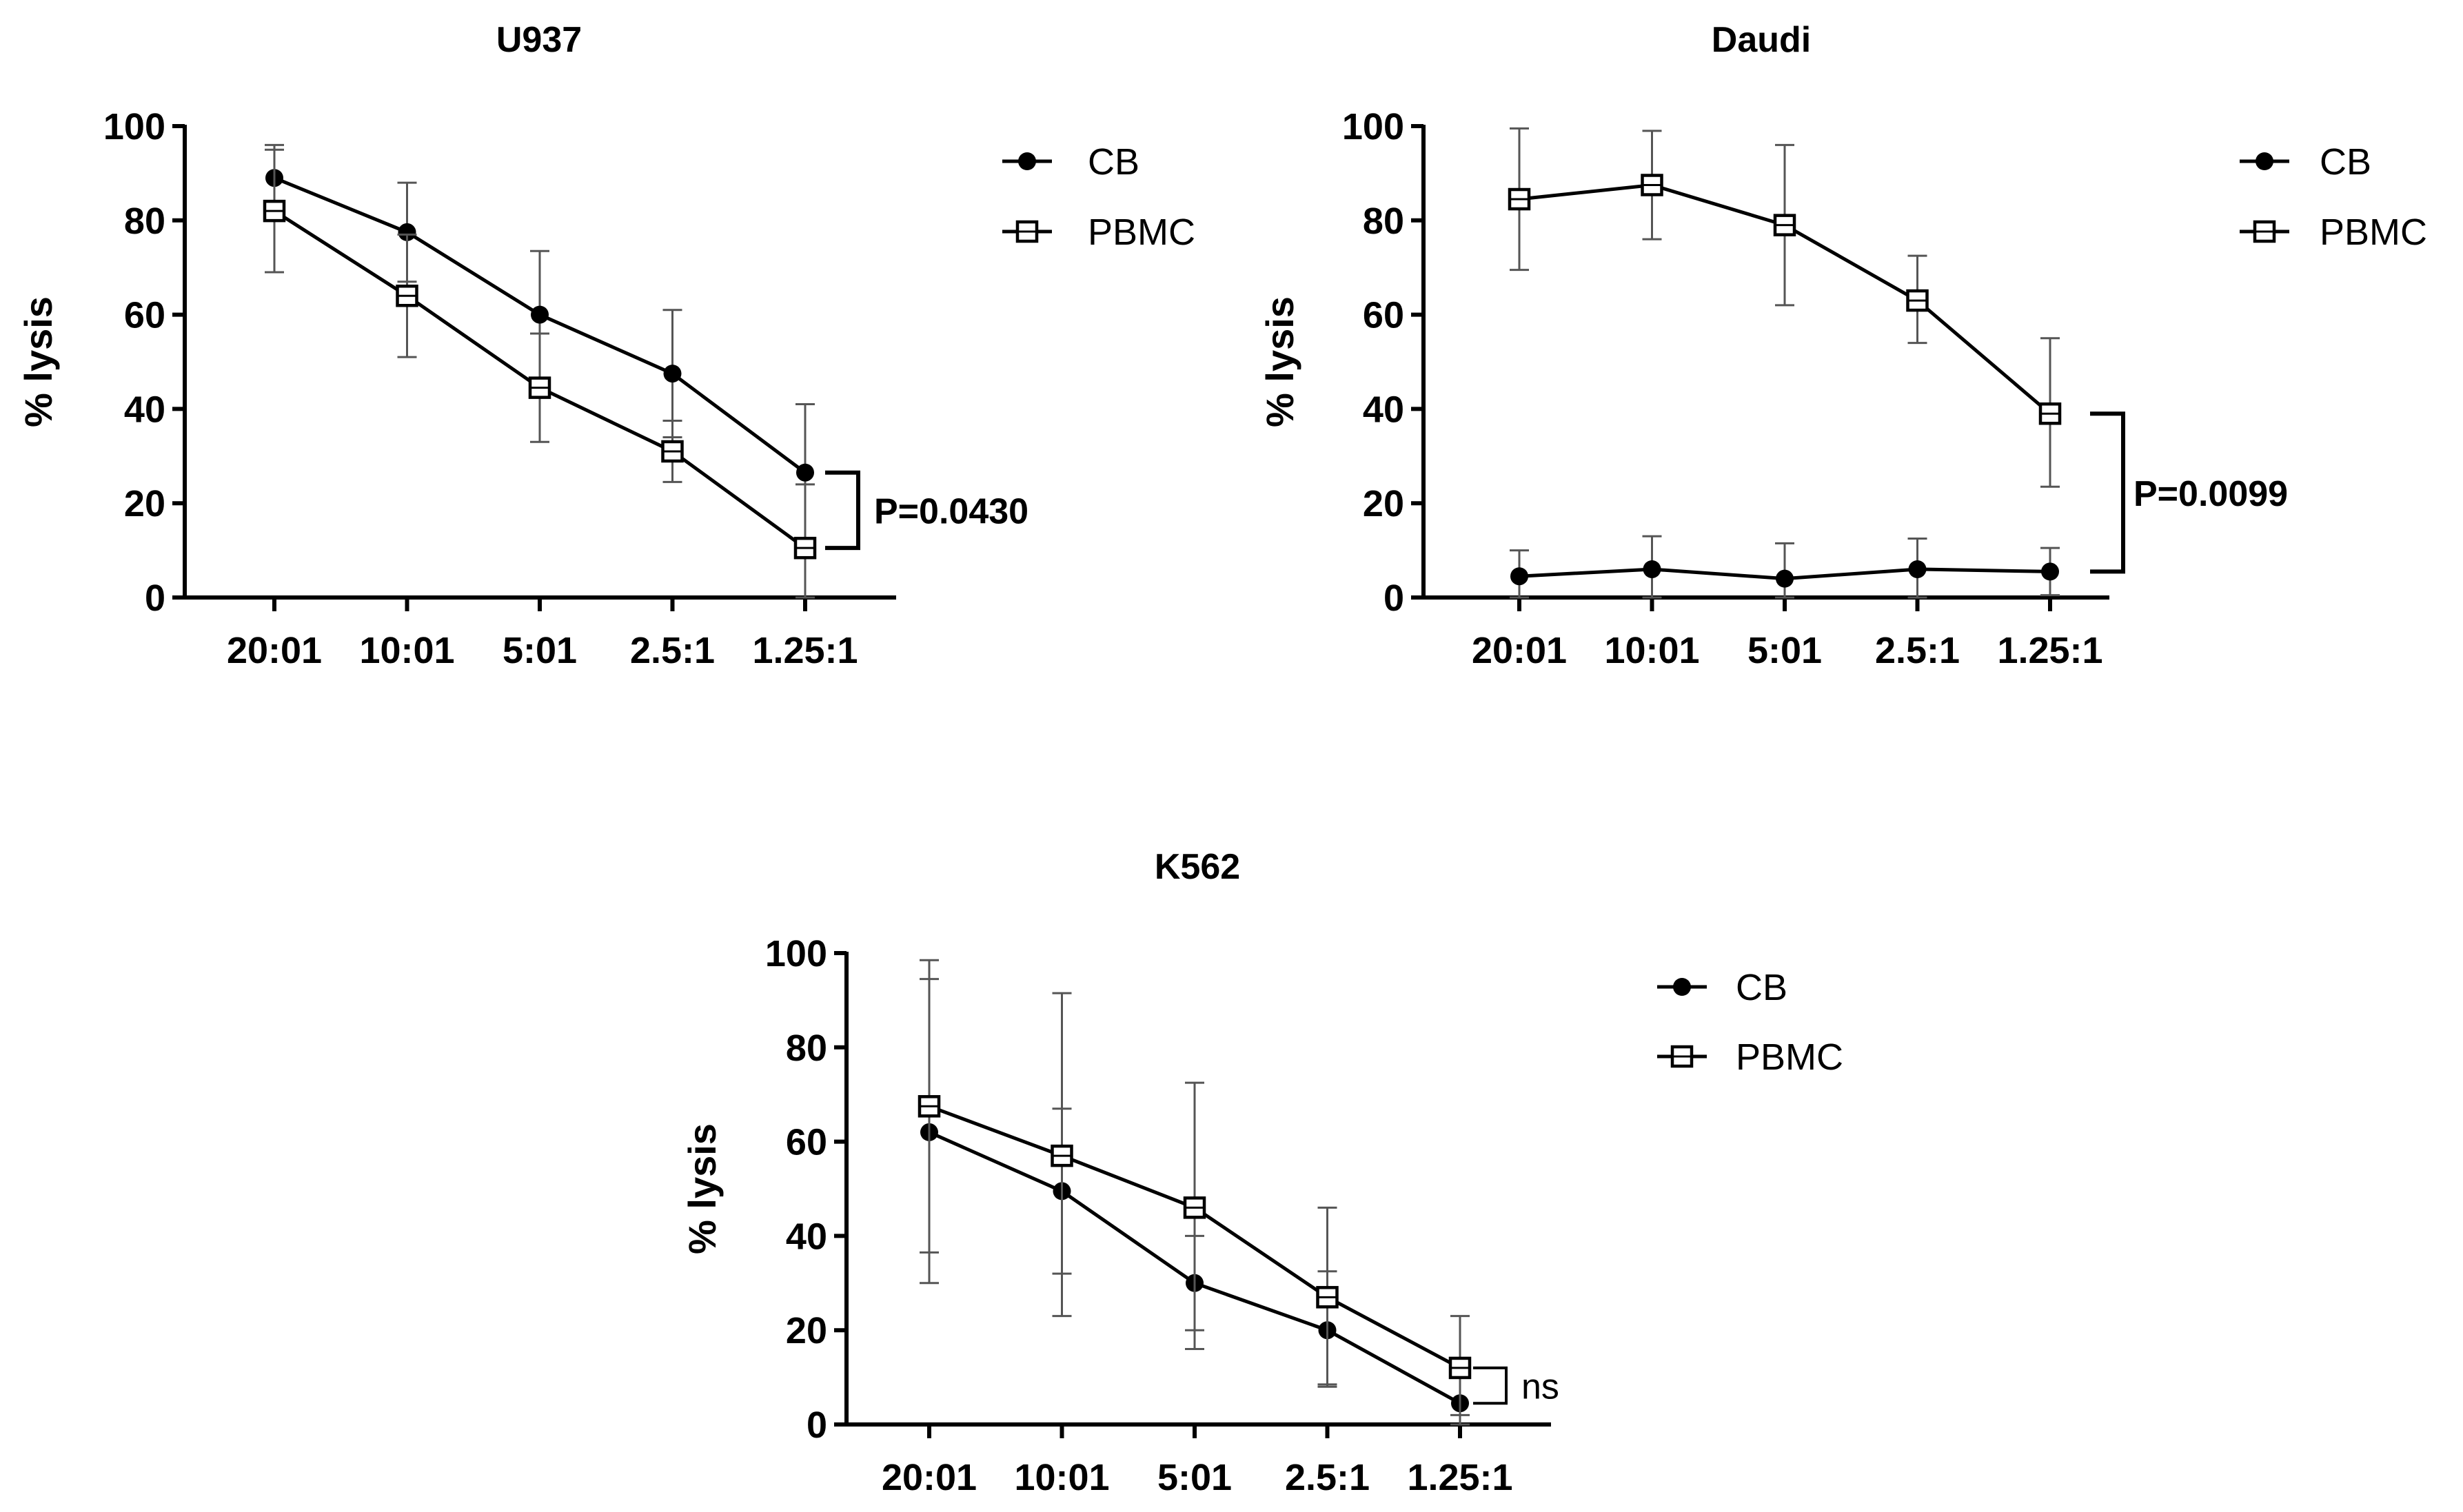 This screenshot has width=2463, height=1512. What do you see at coordinates (1197, 867) in the screenshot?
I see `chart-title: K562` at bounding box center [1197, 867].